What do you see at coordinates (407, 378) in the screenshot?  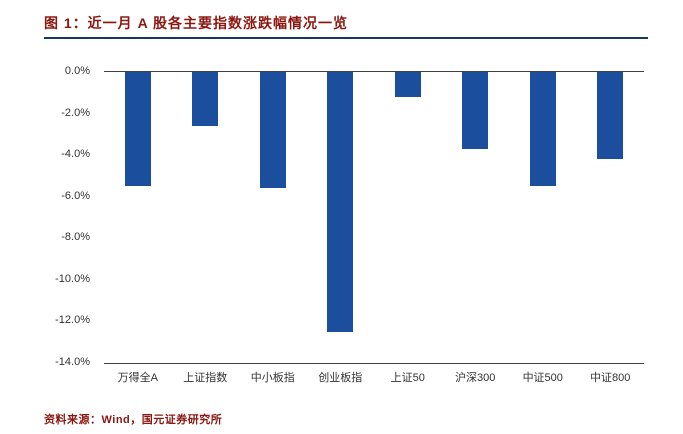 I see `x-axis-label: 上证50` at bounding box center [407, 378].